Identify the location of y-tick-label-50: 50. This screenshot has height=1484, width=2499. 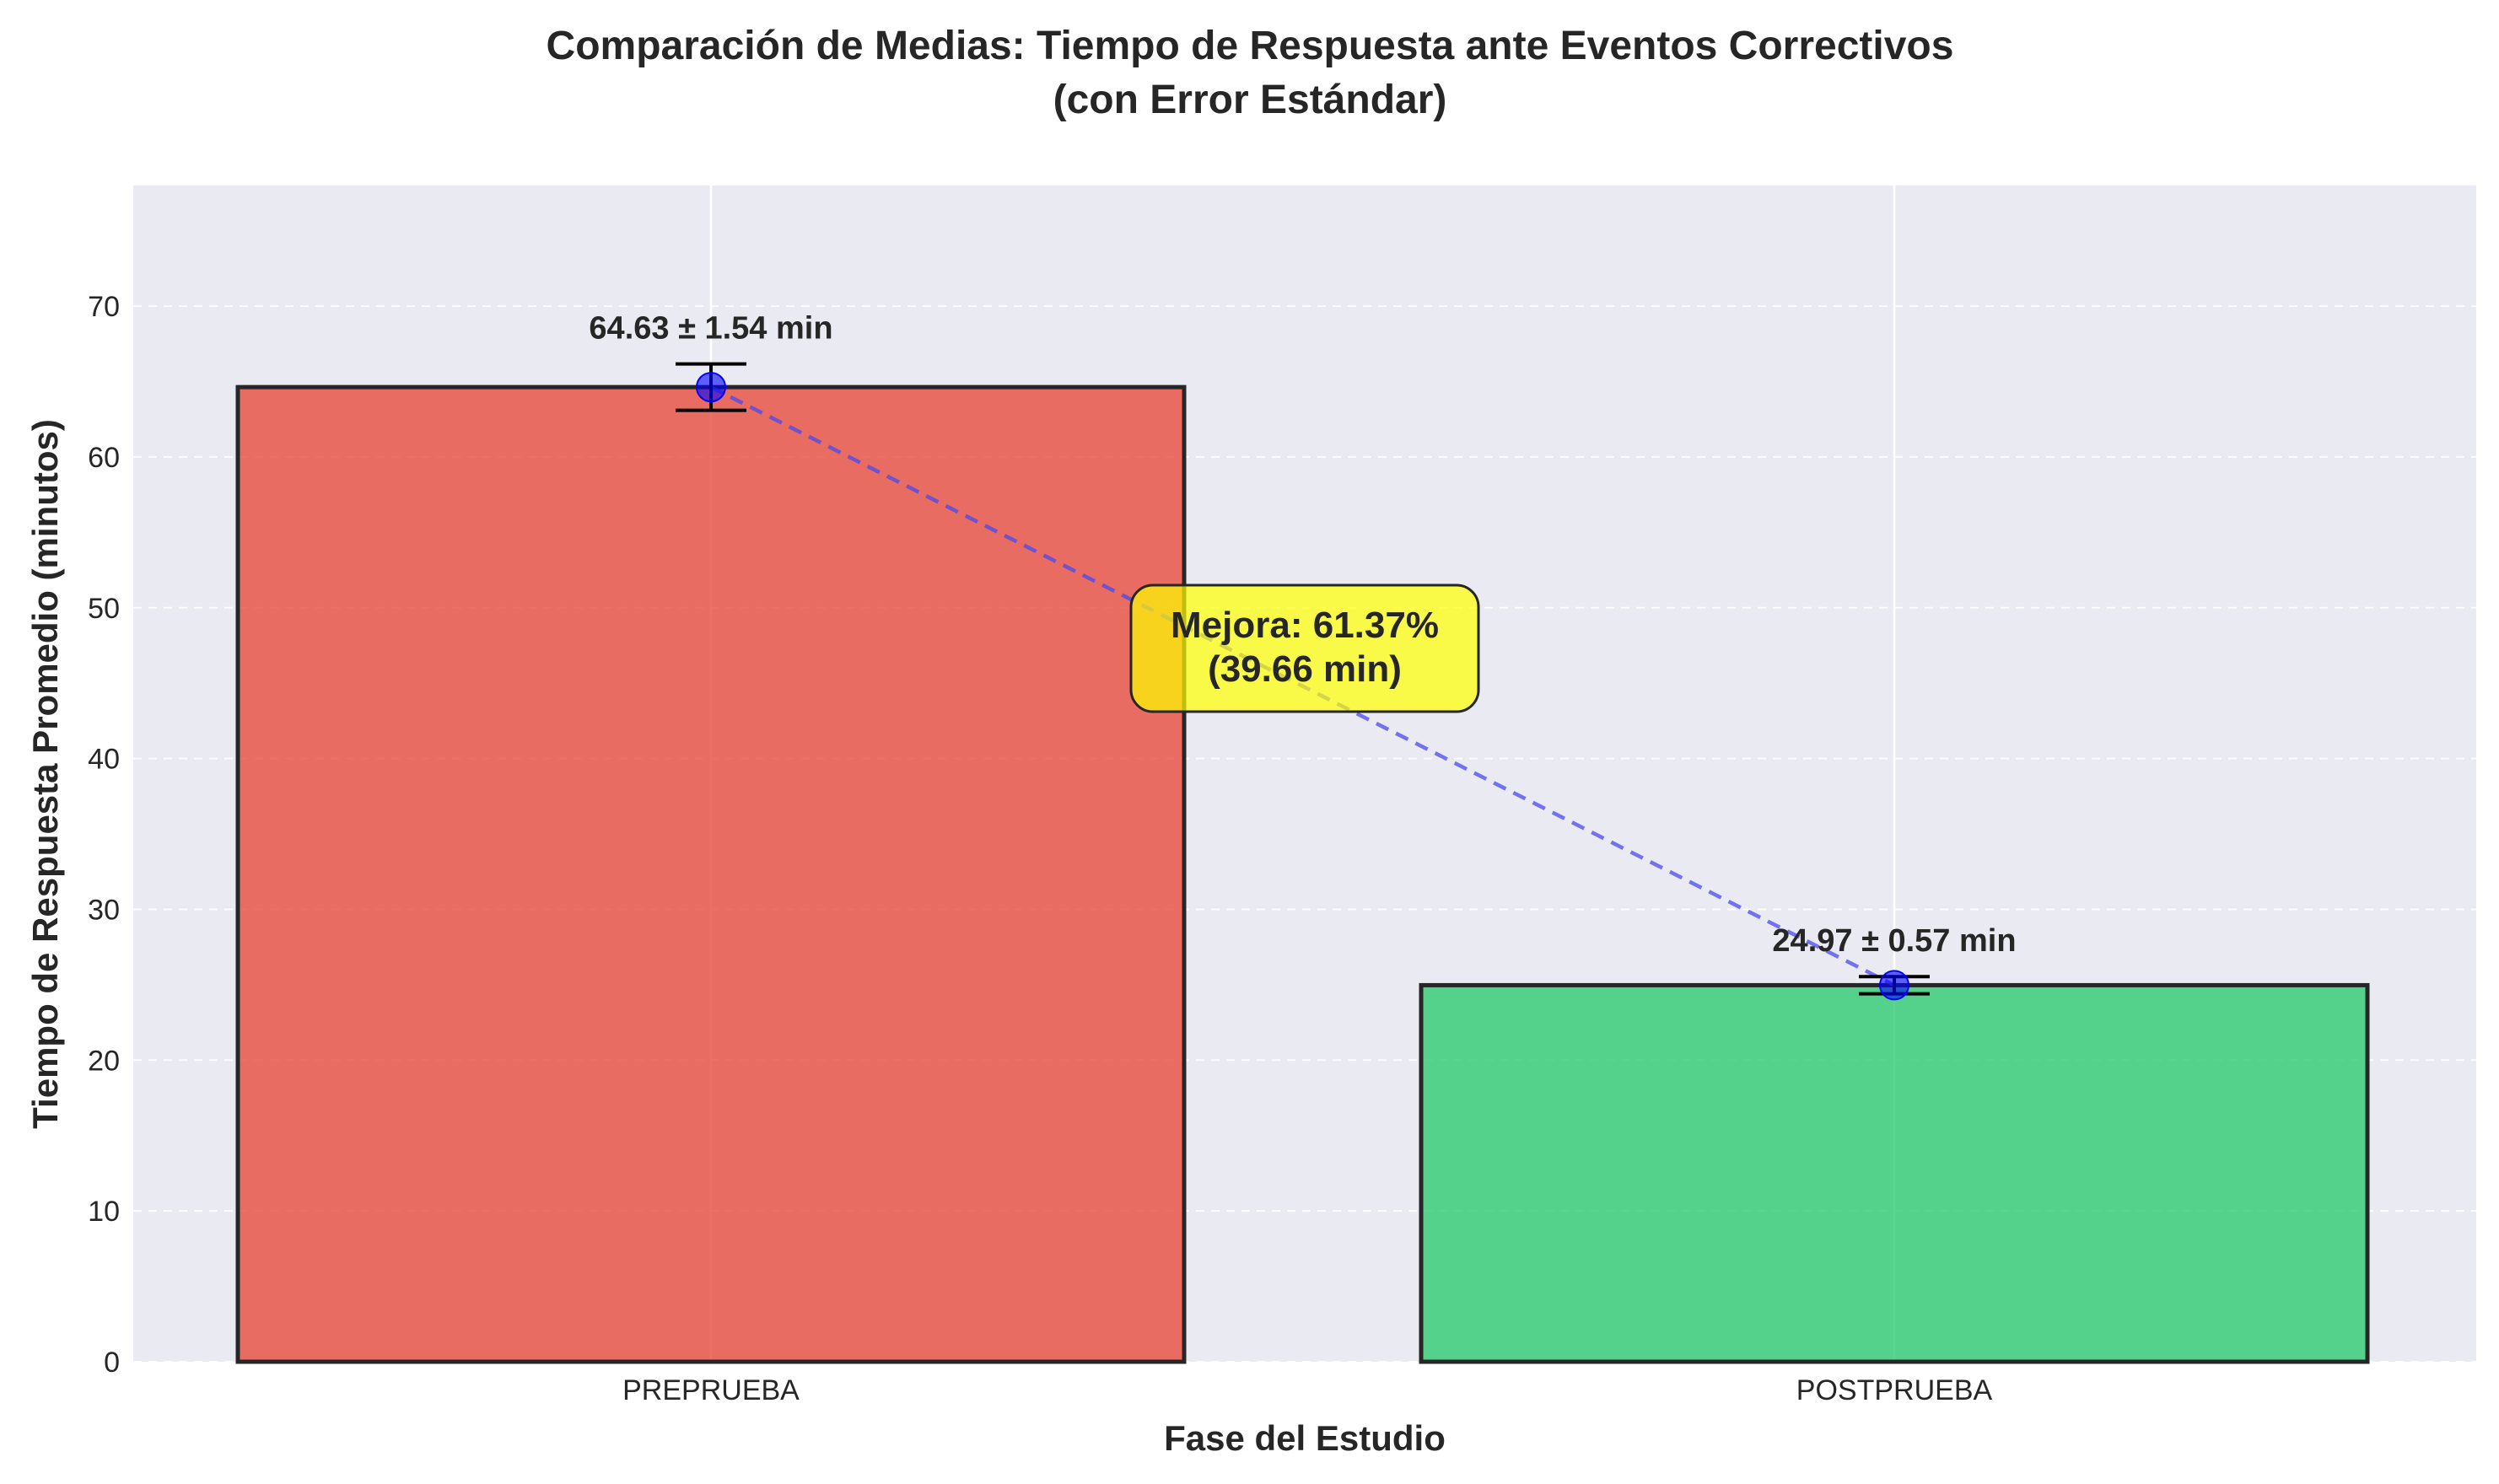
(104, 609).